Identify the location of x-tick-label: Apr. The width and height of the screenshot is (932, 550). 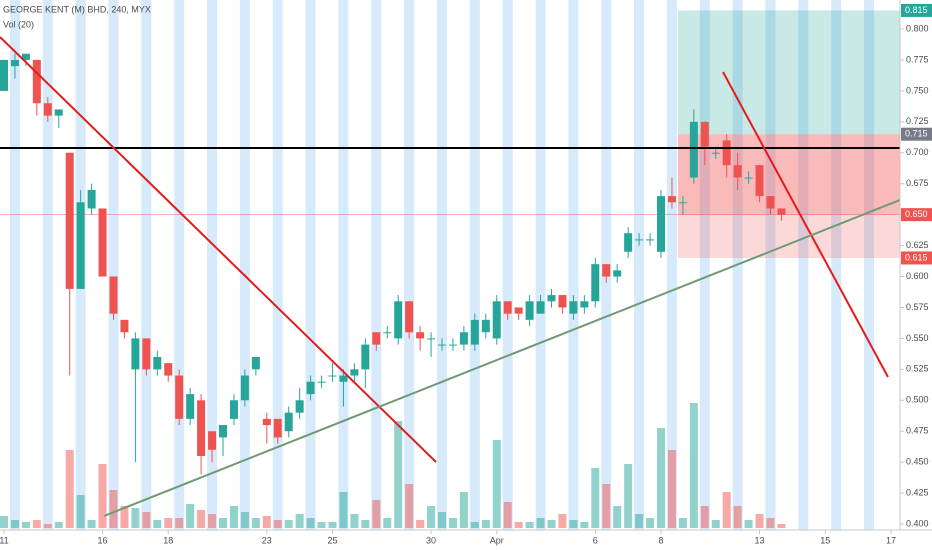
(497, 540).